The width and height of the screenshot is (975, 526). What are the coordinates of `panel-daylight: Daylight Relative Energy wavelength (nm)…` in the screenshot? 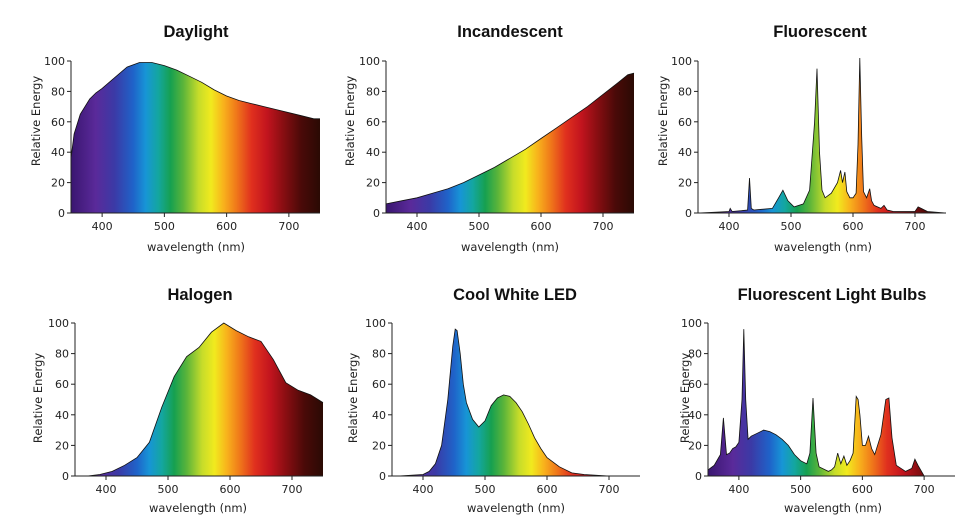 It's located at (174, 138).